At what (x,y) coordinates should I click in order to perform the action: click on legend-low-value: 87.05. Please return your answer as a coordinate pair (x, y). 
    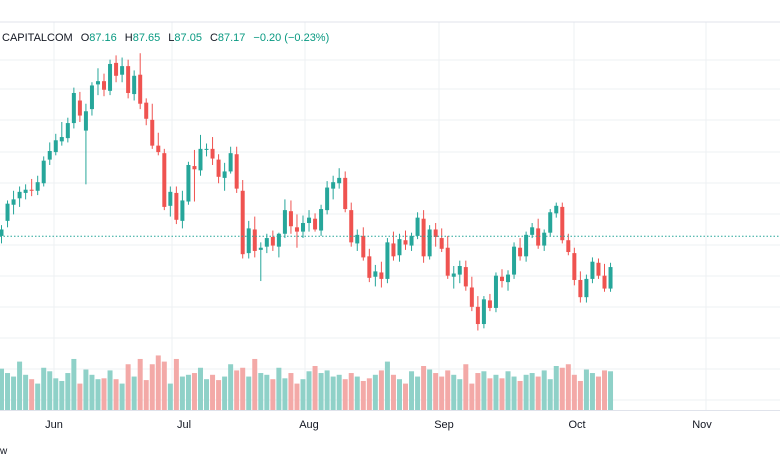
    Looking at the image, I should click on (188, 38).